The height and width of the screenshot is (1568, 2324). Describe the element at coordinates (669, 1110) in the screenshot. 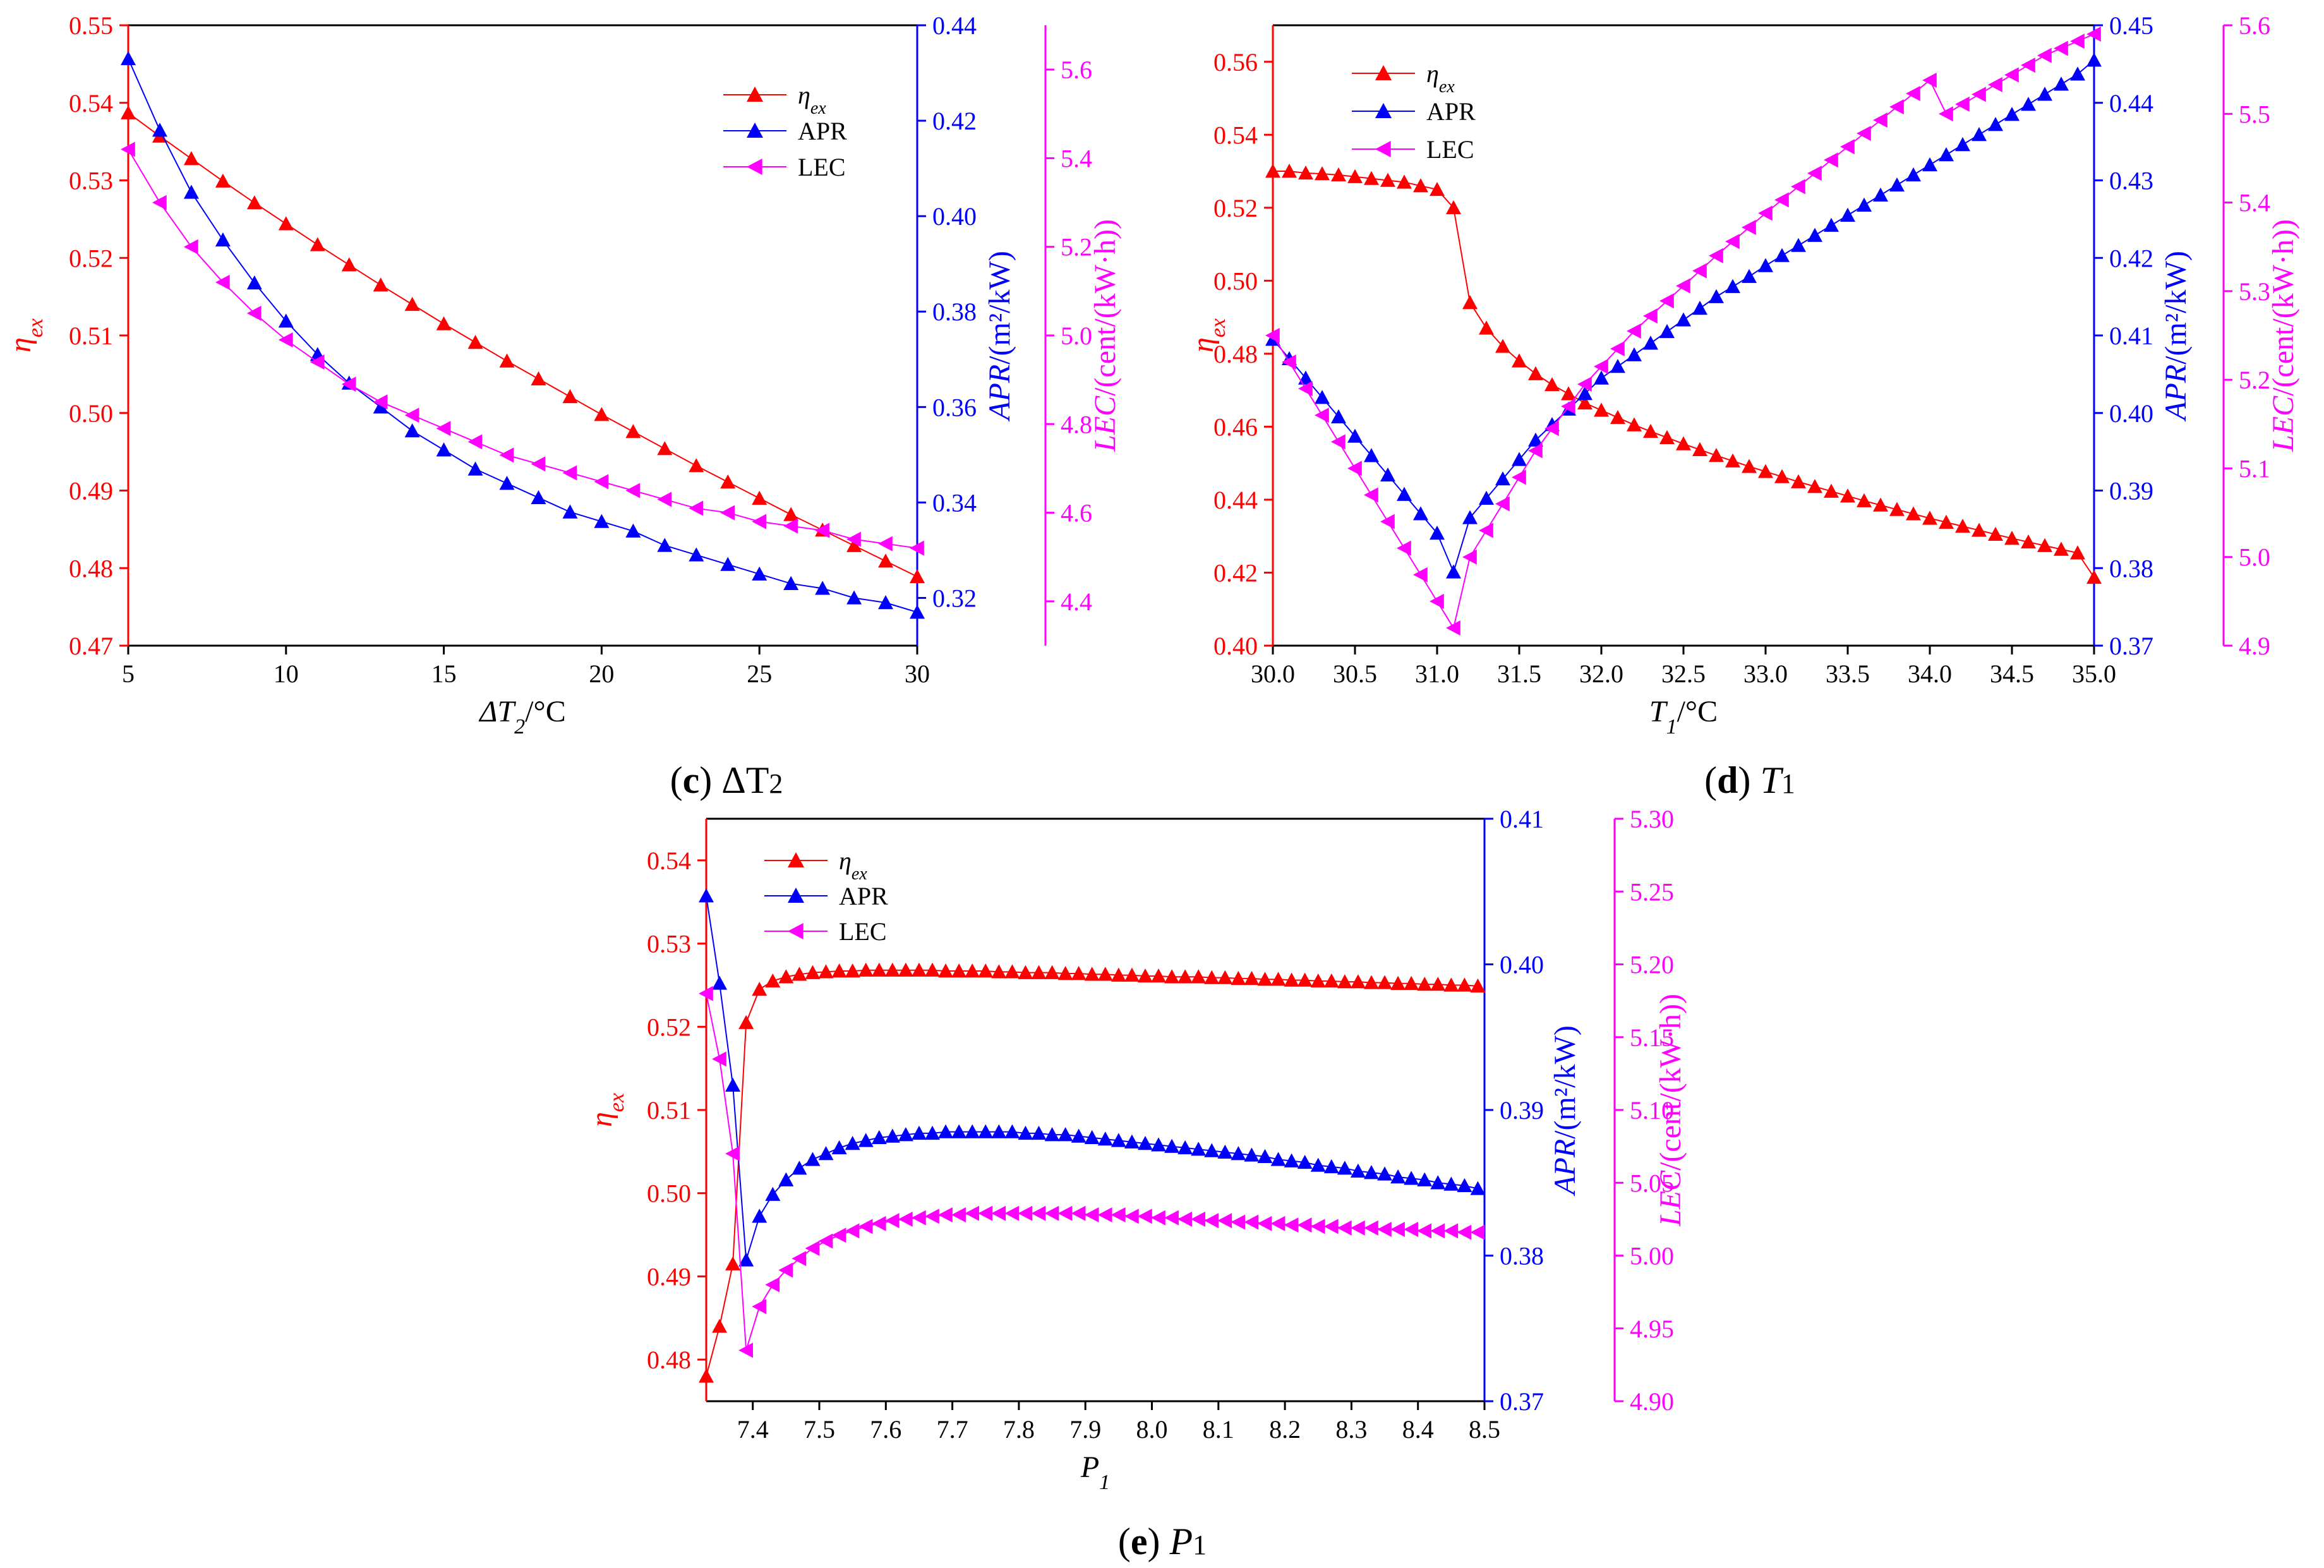

I see `eta-tick-label: 0.51` at that location.